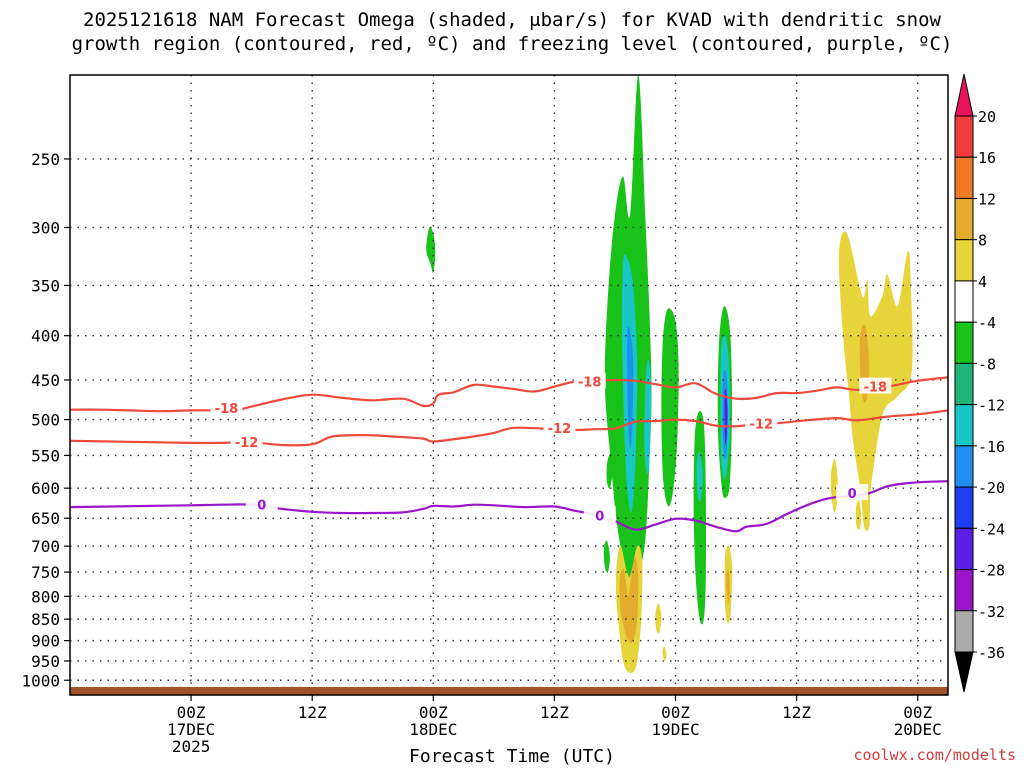 The height and width of the screenshot is (768, 1024). I want to click on colorbar: 20 16 12 8 4 -4 -8 -12 -16 -20 -24 -28 -32 -36, so click(979, 383).